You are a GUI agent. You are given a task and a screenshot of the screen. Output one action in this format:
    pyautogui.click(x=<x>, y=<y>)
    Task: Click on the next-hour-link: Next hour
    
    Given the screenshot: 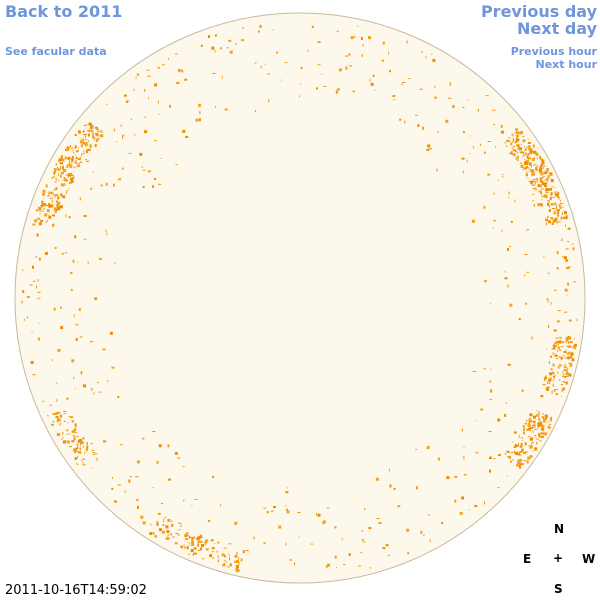 What is the action you would take?
    pyautogui.click(x=566, y=64)
    